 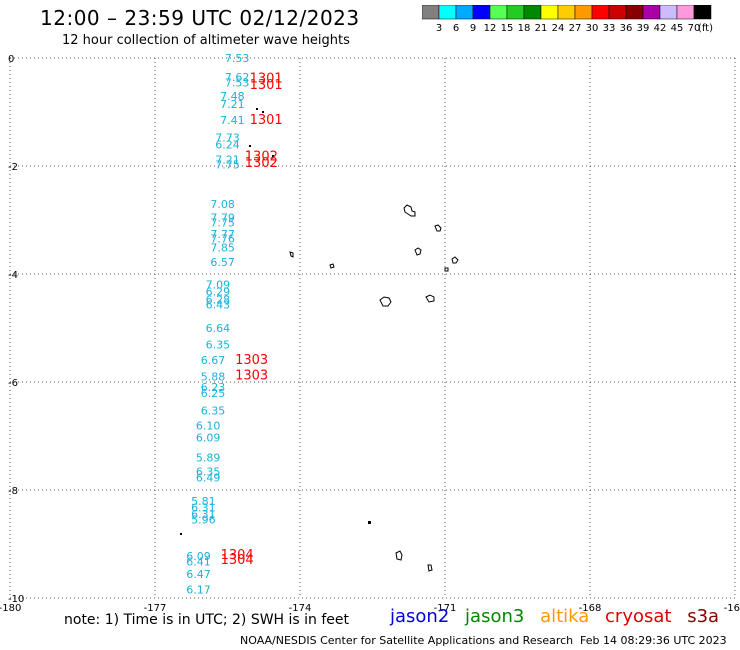 I want to click on lon-tick-label: -180, so click(x=10, y=608).